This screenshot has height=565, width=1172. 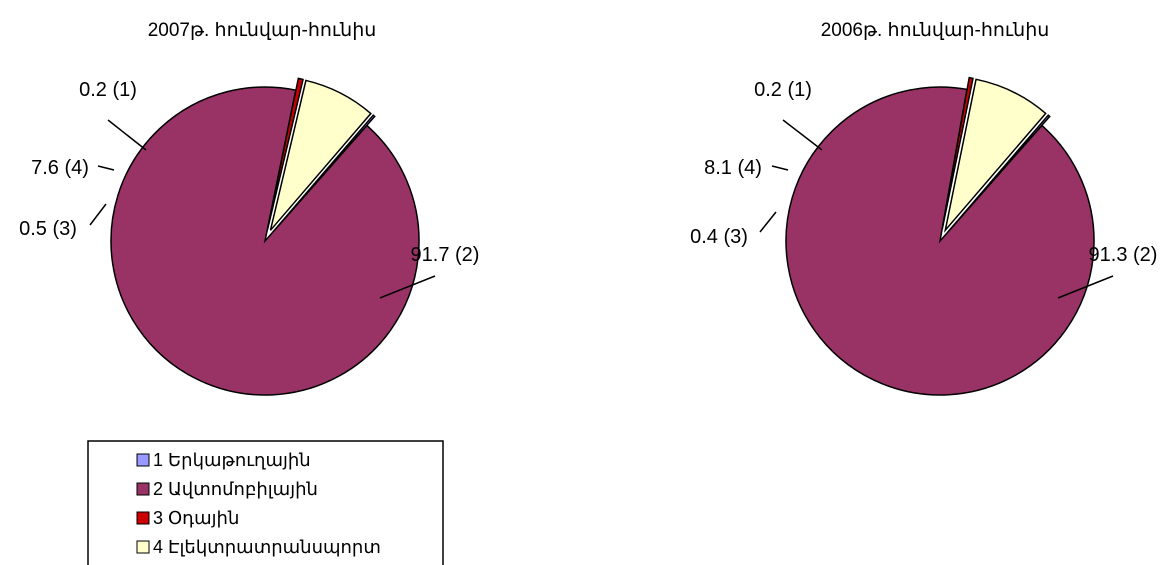 What do you see at coordinates (48, 229) in the screenshot?
I see `data-label-3: 0.5 (3)` at bounding box center [48, 229].